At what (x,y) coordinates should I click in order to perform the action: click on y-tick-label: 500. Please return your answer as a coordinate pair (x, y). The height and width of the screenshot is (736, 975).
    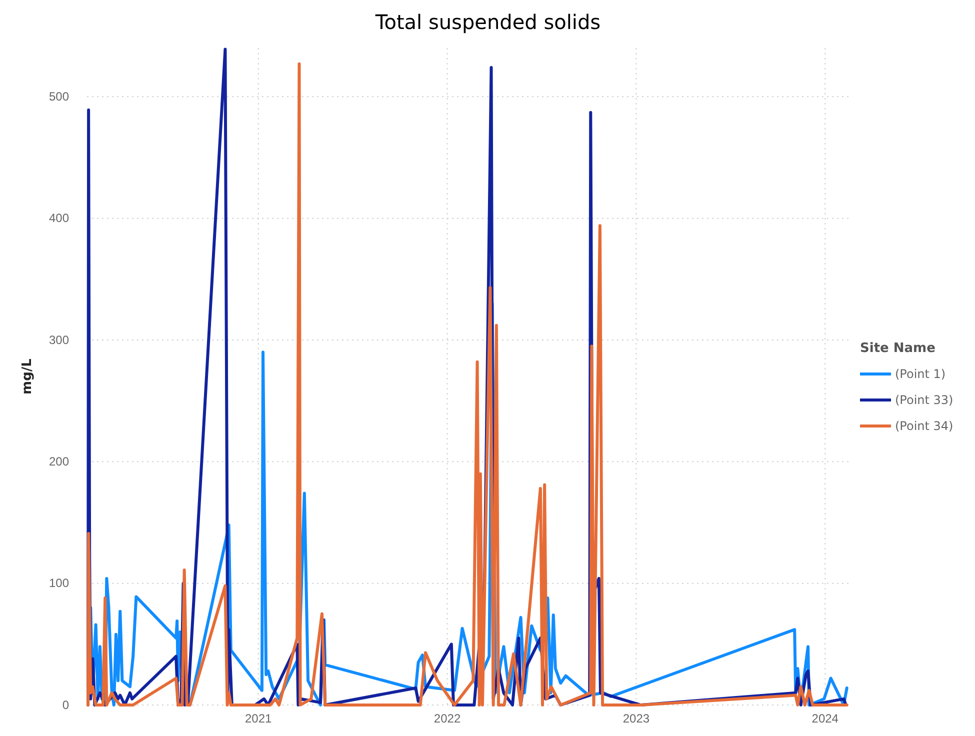
    Looking at the image, I should click on (59, 97).